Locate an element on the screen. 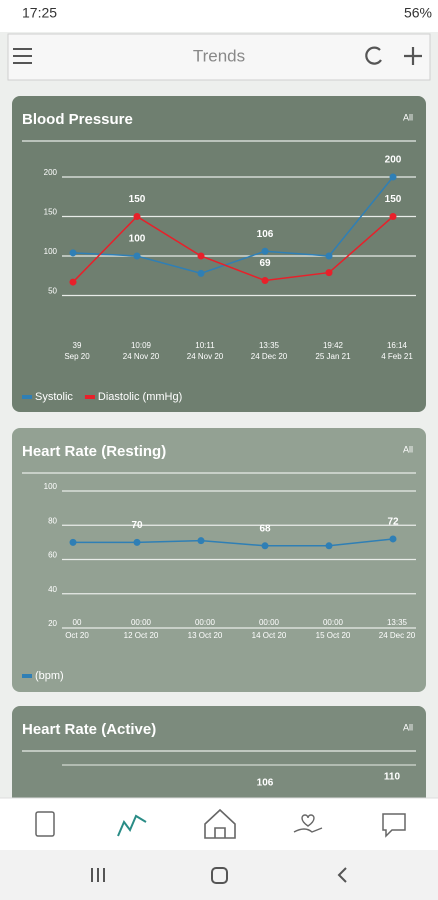  nav-home is located at coordinates (220, 823).